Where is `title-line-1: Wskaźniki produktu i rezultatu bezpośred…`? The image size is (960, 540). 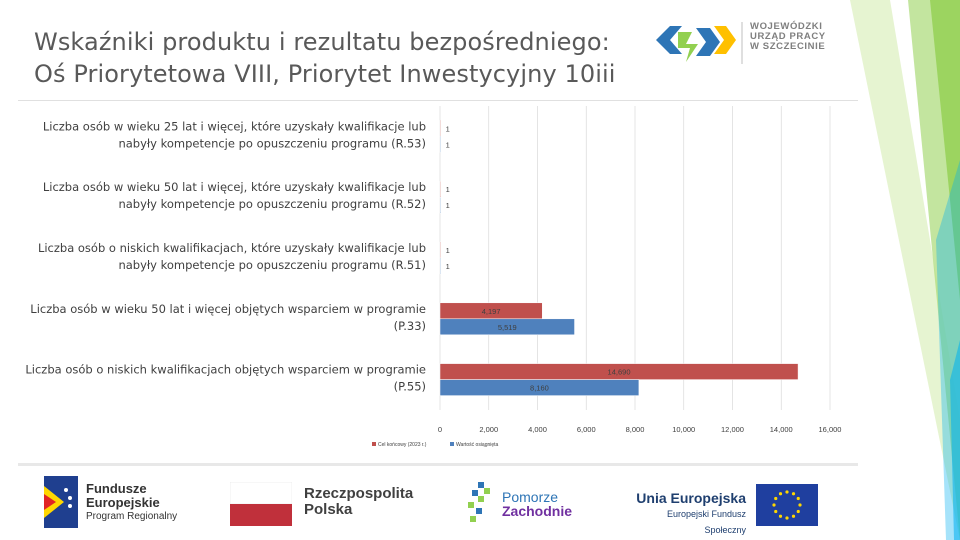
title-line-1: Wskaźniki produktu i rezultatu bezpośred… is located at coordinates (322, 42).